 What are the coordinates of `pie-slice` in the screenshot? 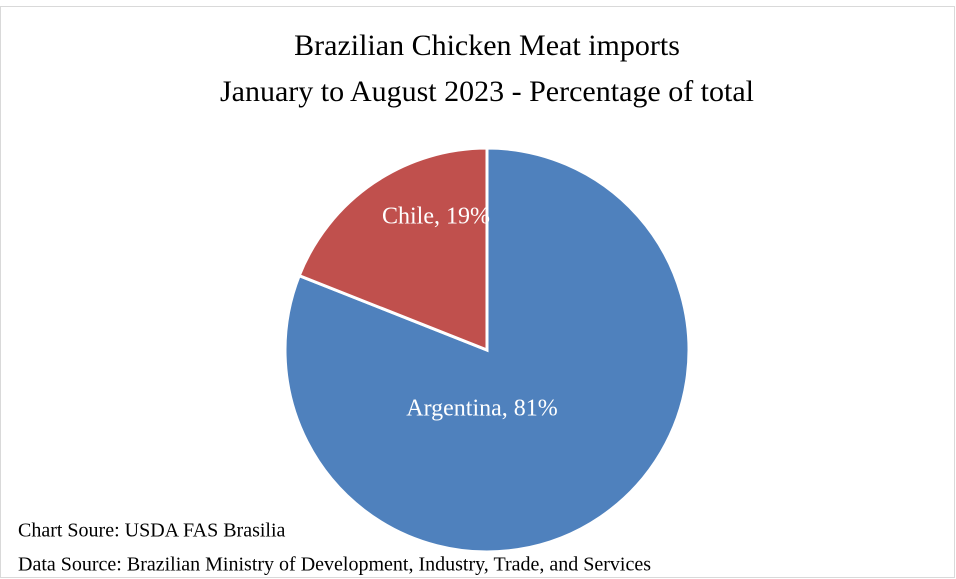 It's located at (393, 249).